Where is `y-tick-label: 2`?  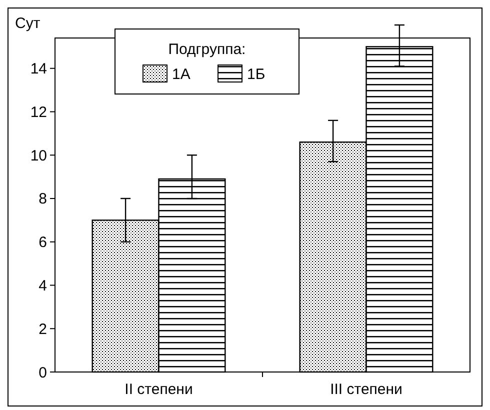 y-tick-label: 2 is located at coordinates (42, 329).